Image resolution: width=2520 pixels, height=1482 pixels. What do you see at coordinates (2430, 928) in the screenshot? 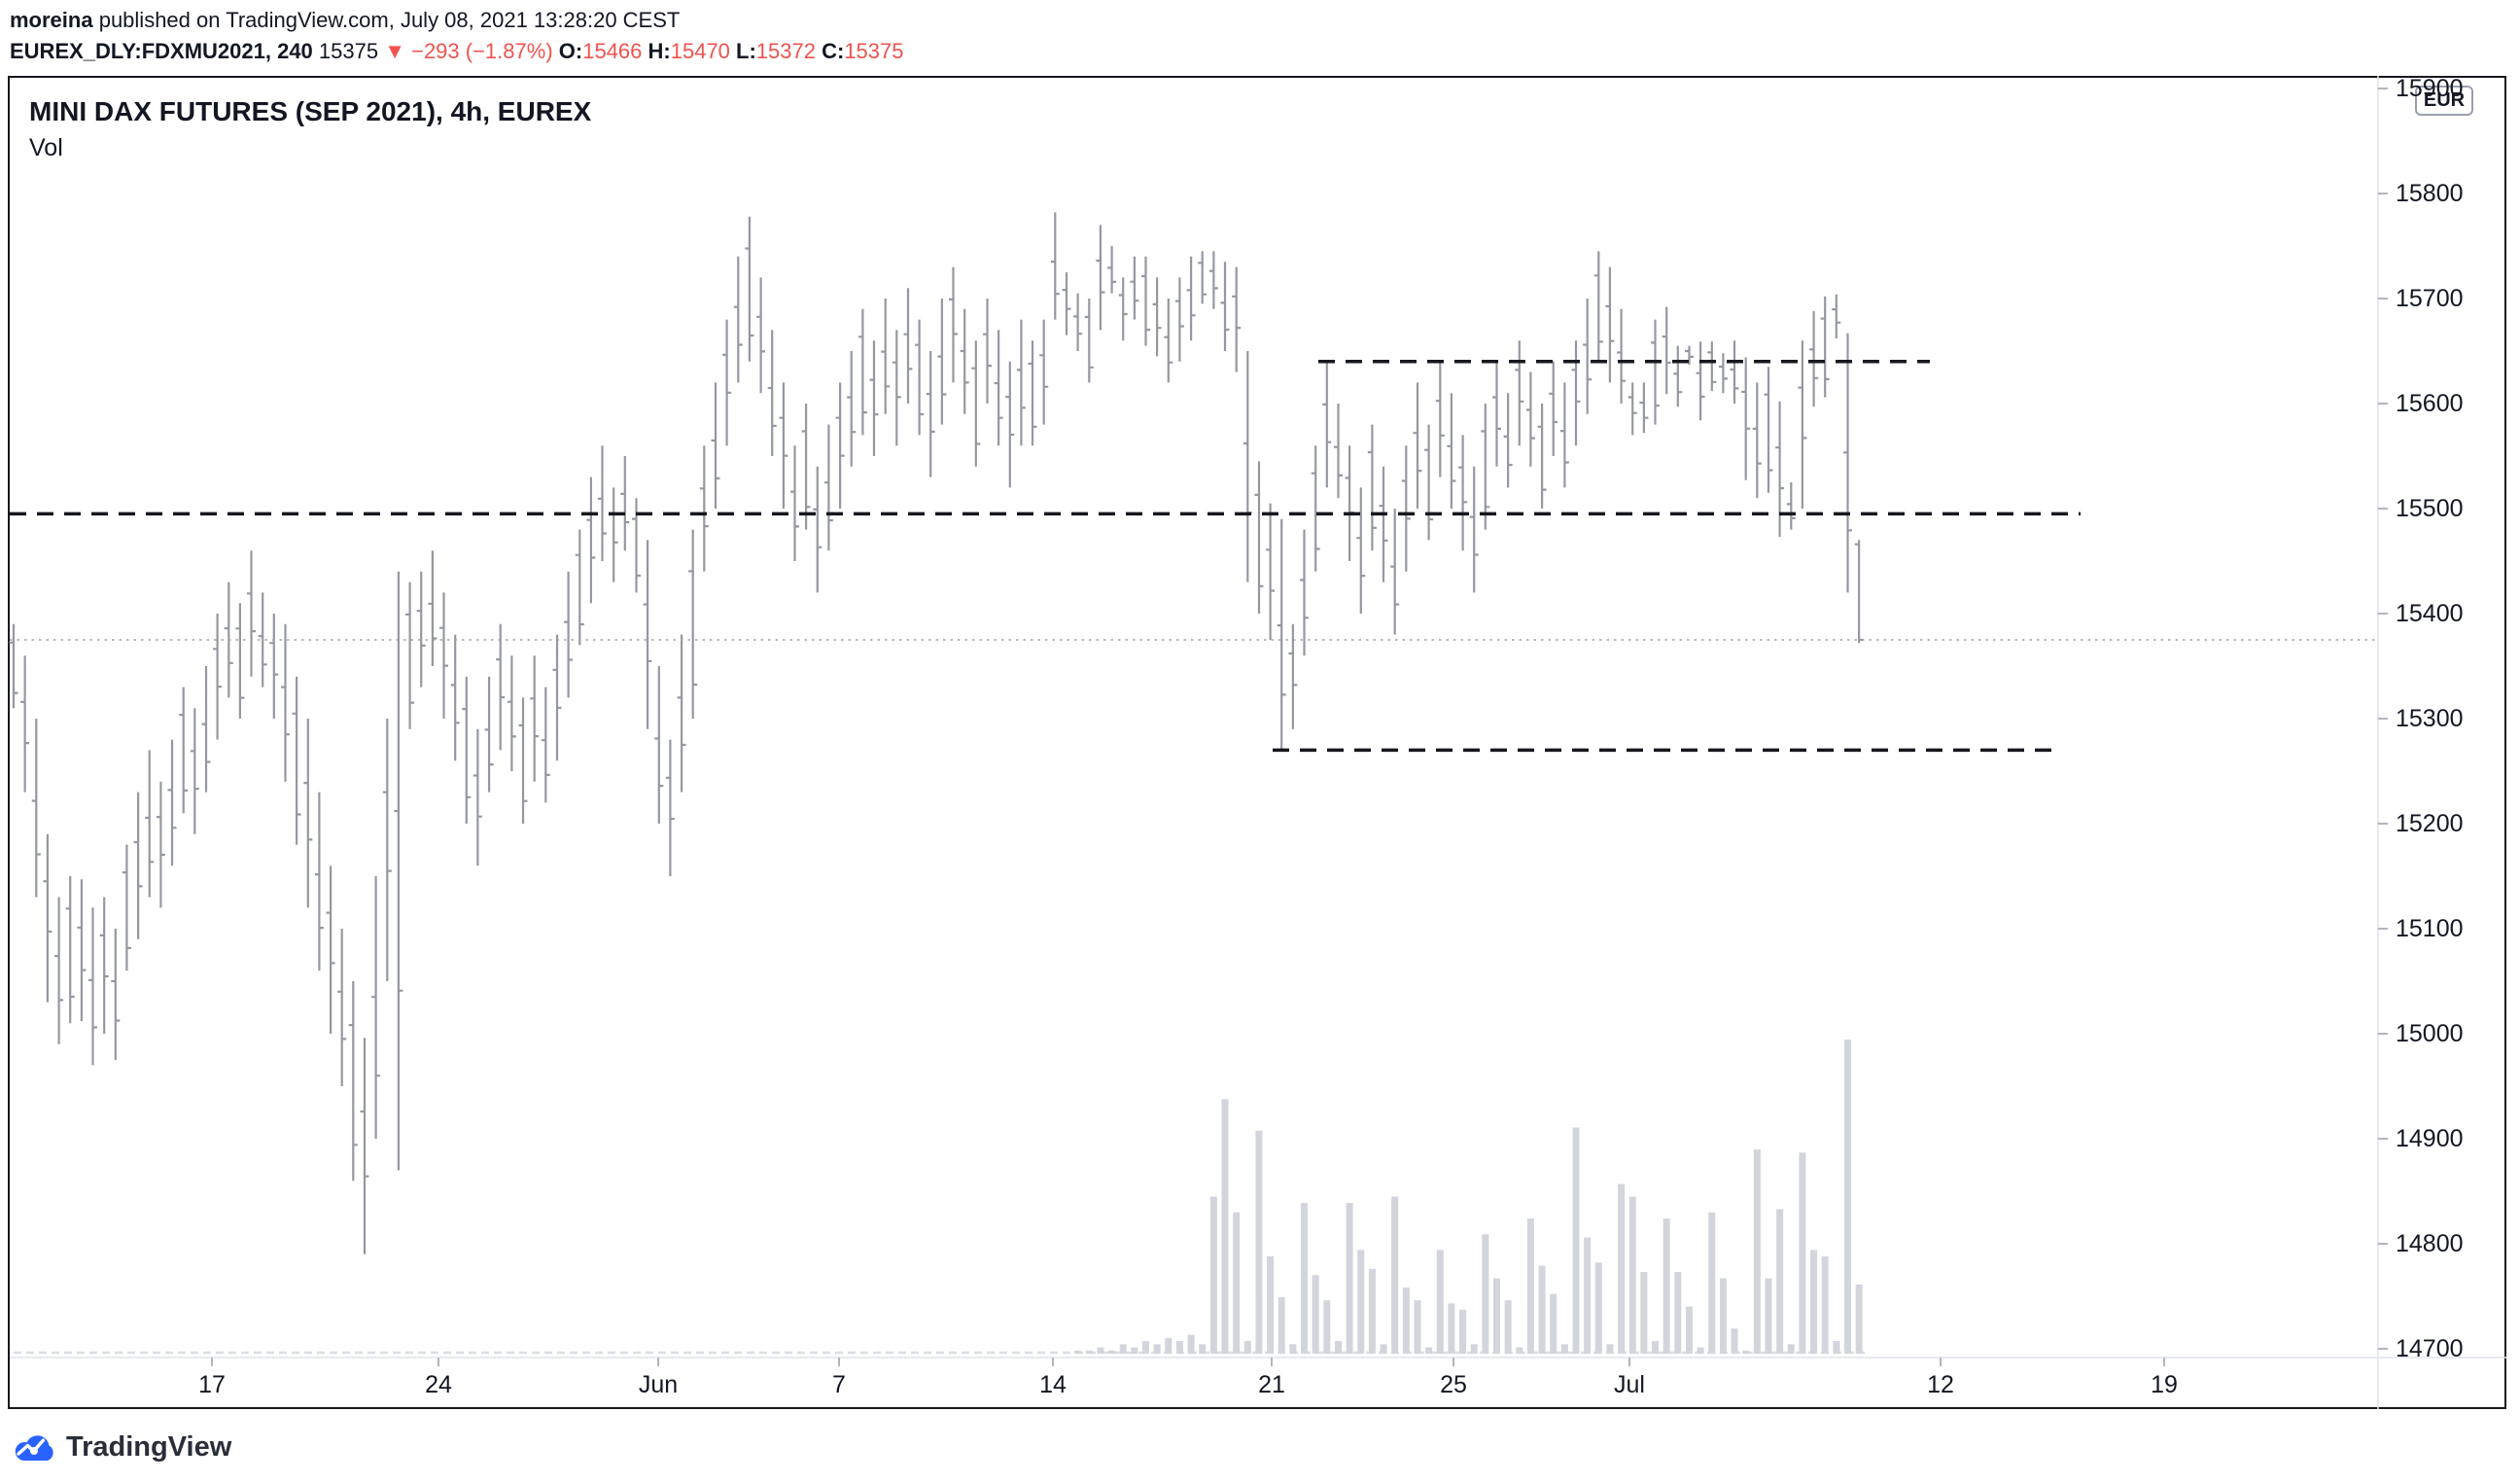
I see `price-axis-label: 15100` at bounding box center [2430, 928].